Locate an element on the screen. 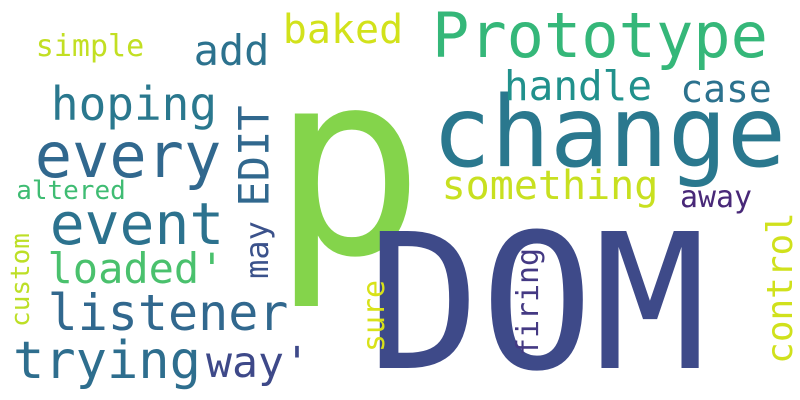 The image size is (800, 400). word-away: away is located at coordinates (716, 197).